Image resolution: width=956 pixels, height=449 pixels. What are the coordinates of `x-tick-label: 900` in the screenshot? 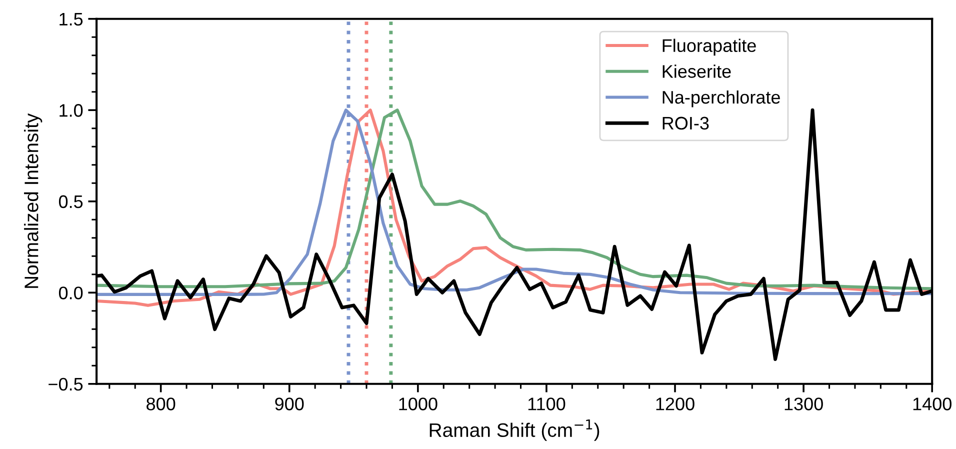 It's located at (289, 404).